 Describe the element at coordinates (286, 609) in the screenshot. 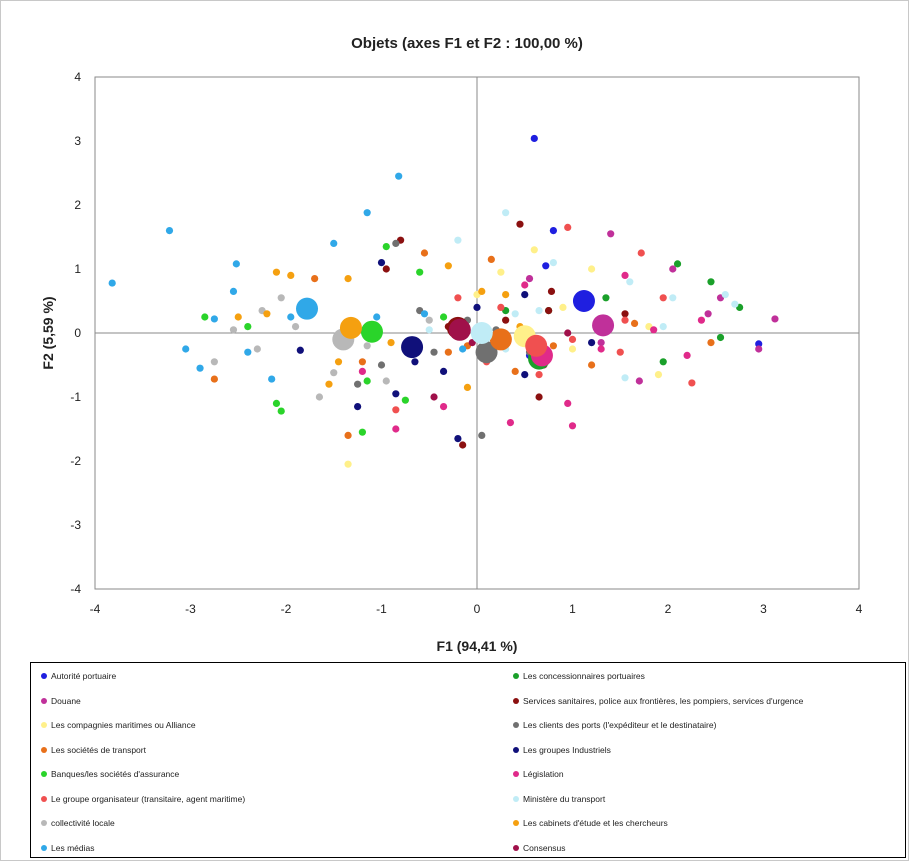

I see `x-tick-label: -2` at that location.